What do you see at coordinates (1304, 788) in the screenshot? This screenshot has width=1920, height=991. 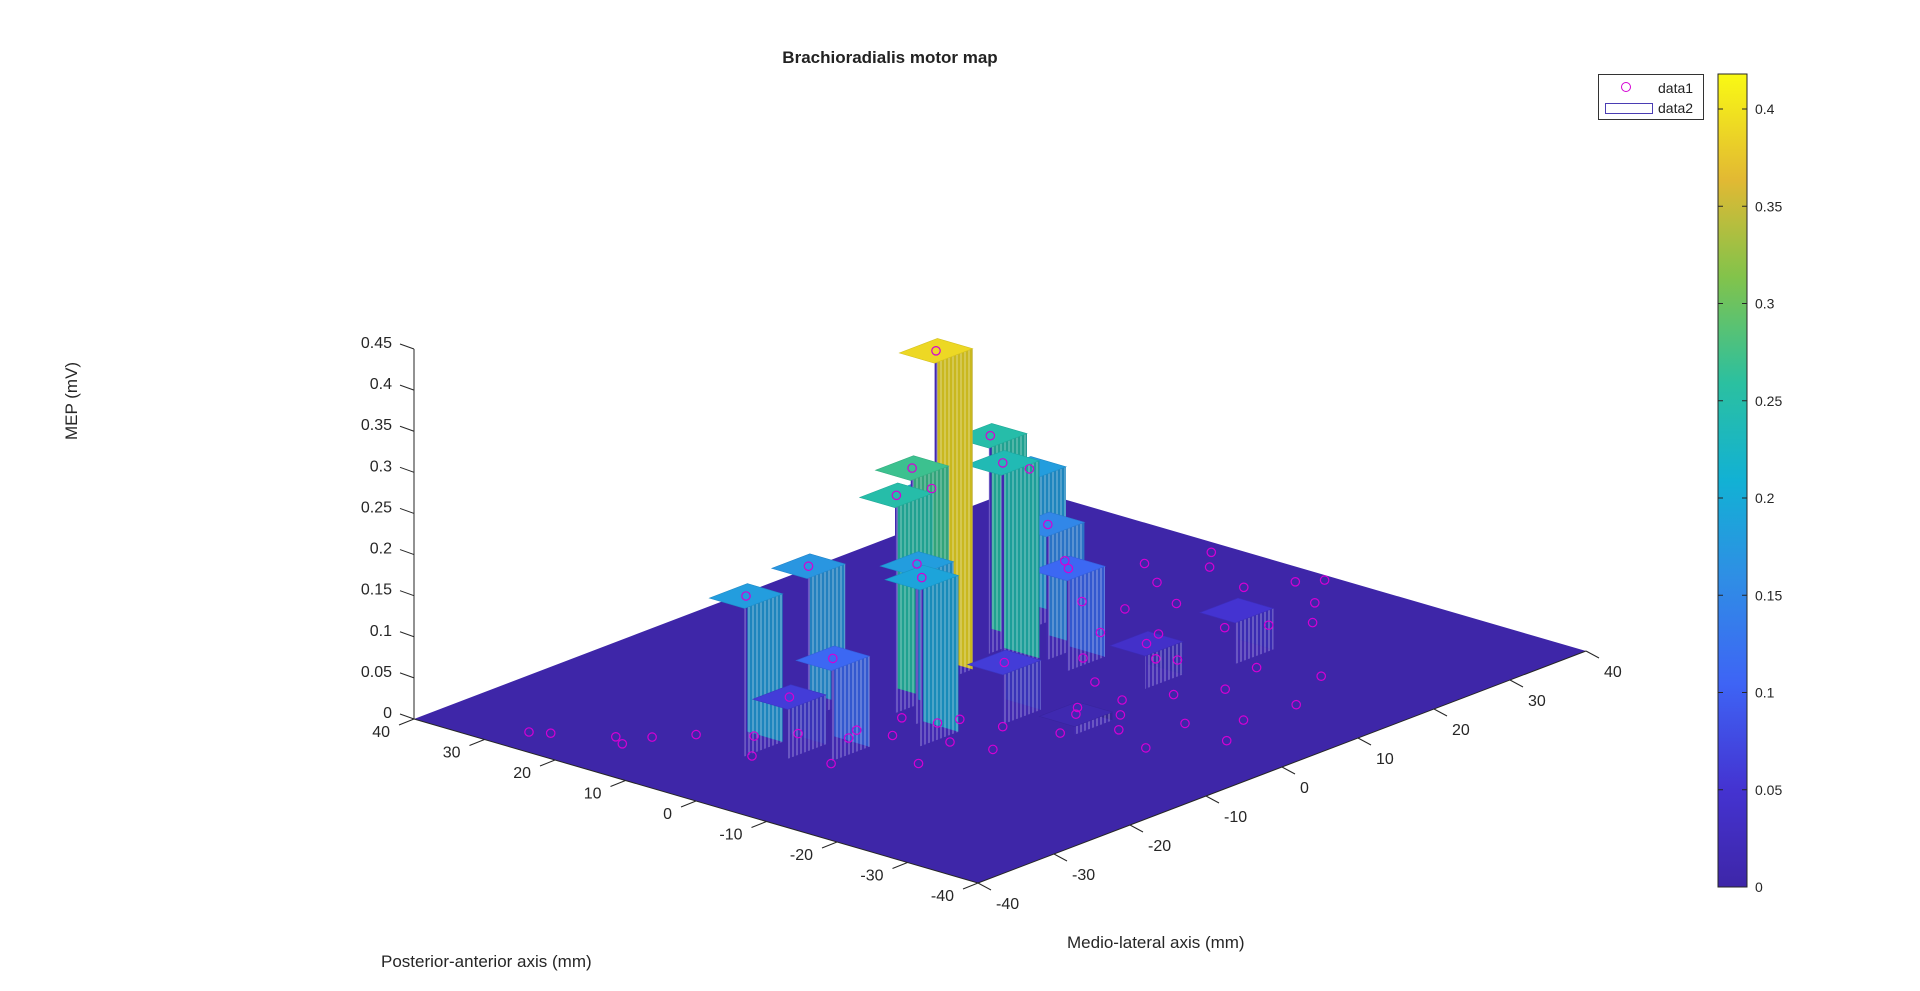 I see `x-tick-label: 0` at bounding box center [1304, 788].